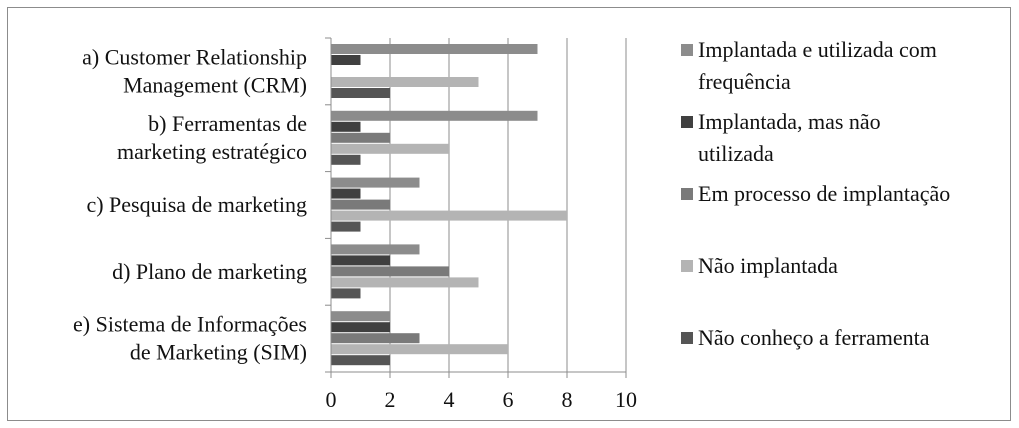 Image resolution: width=1019 pixels, height=428 pixels. I want to click on bar-cat5-series3, so click(375, 338).